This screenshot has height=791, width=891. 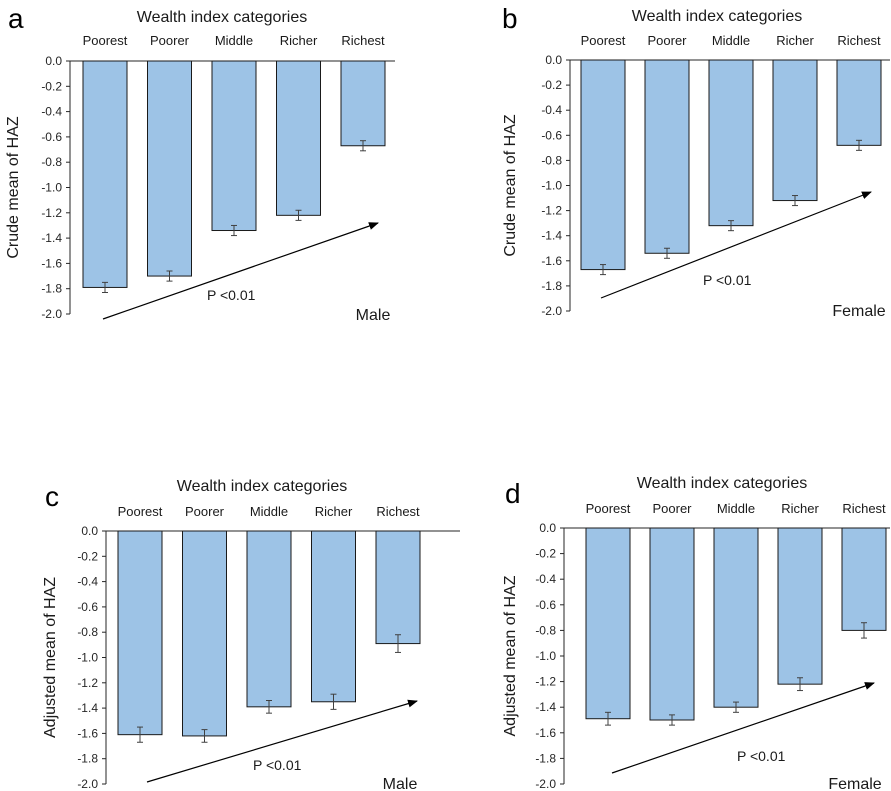 I want to click on panel-letter-a: a, so click(x=16, y=18).